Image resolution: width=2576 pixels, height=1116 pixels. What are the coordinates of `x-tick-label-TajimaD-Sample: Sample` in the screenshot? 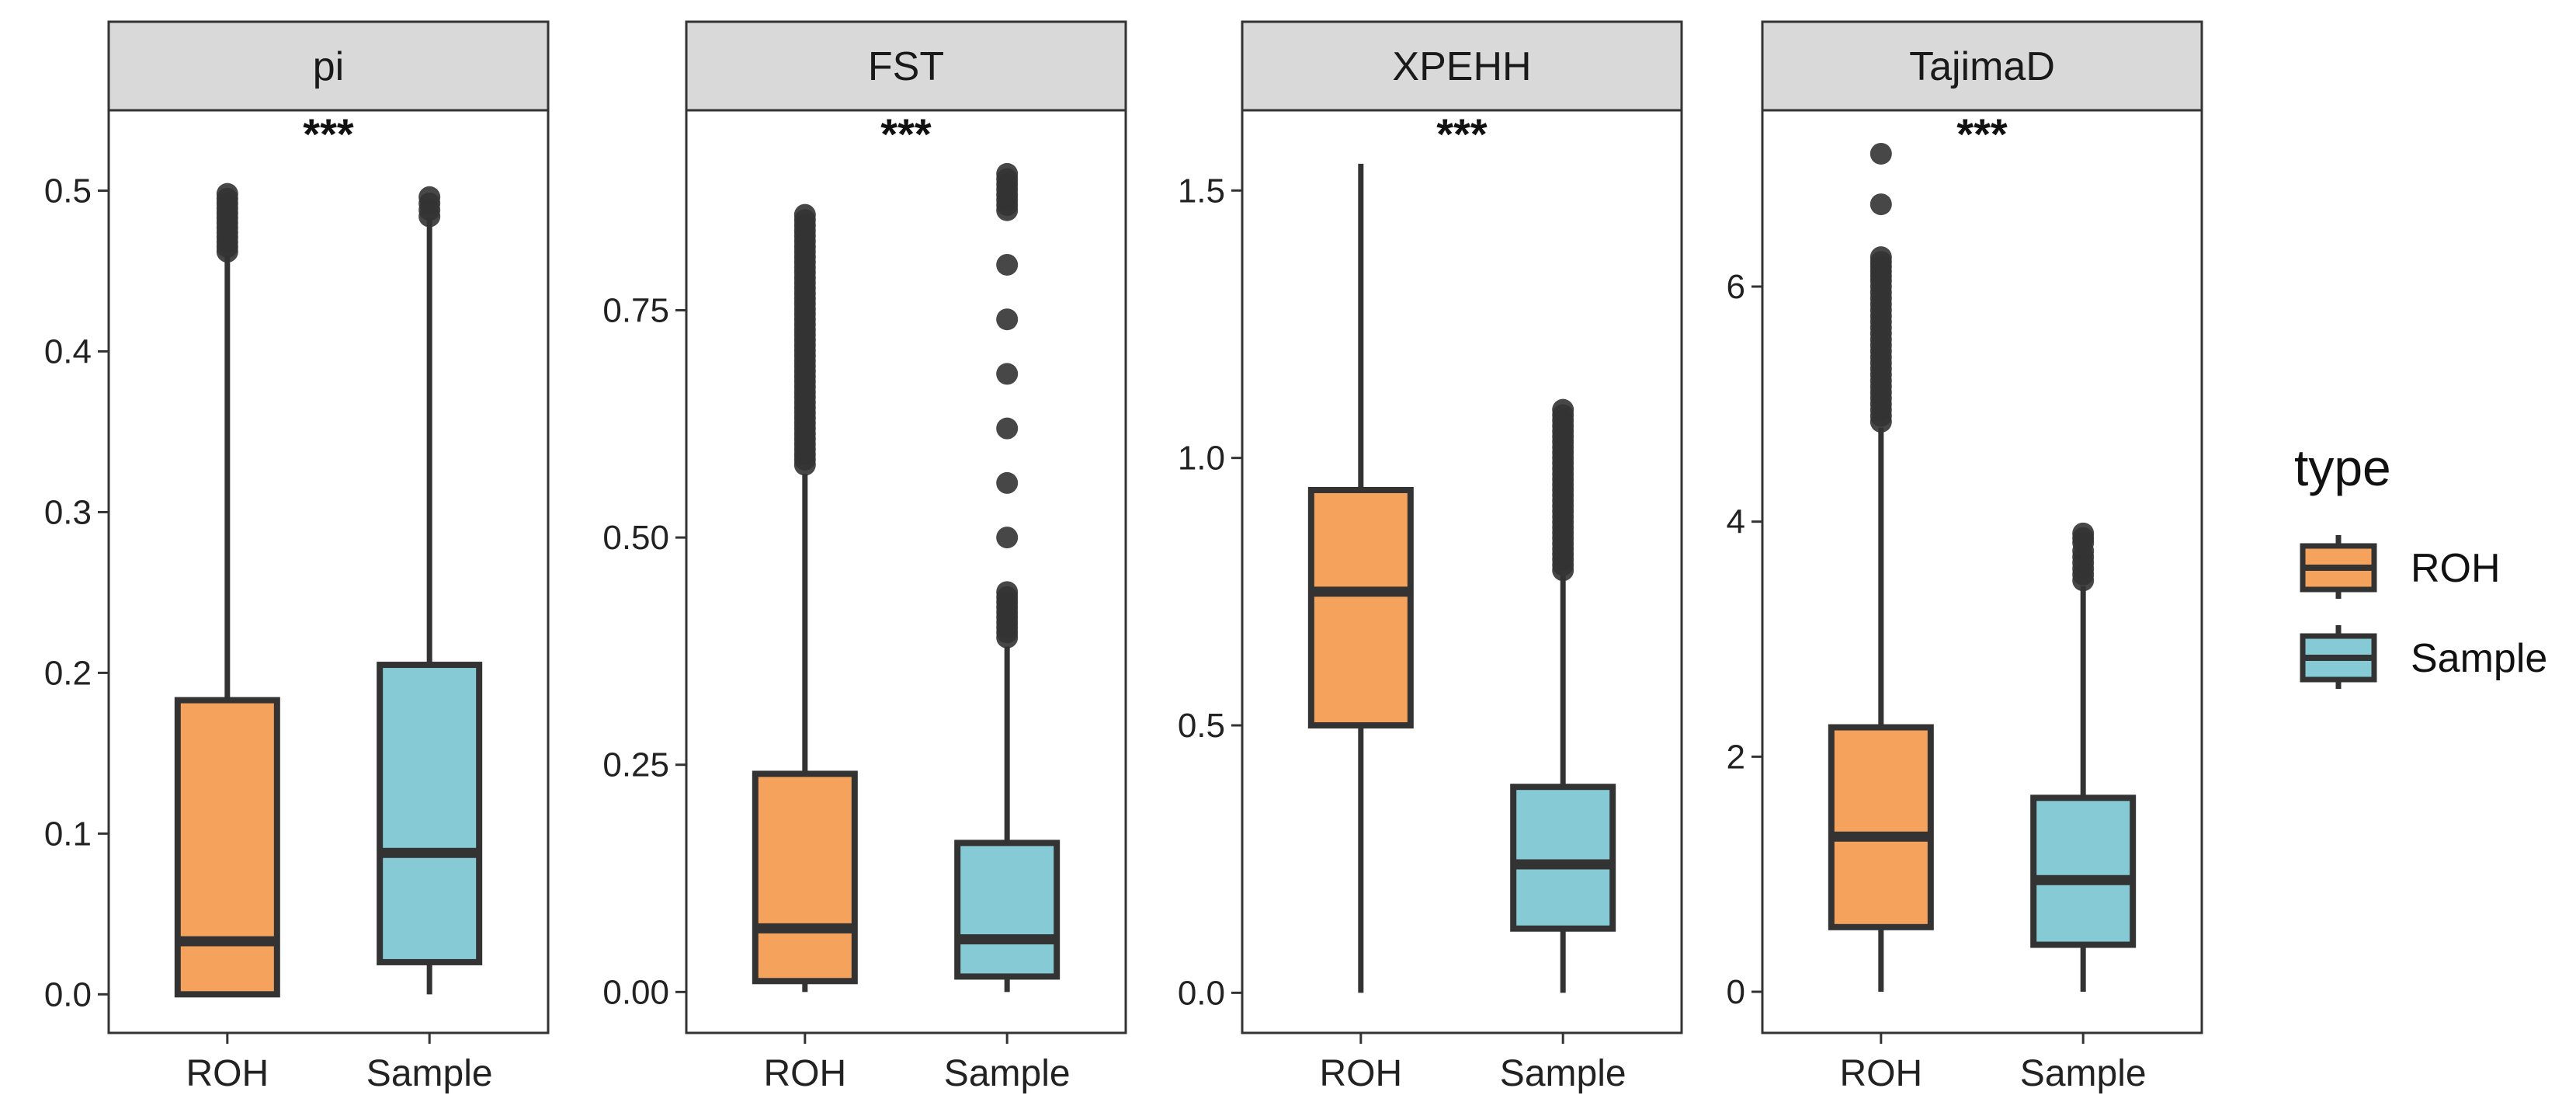 It's located at (2083, 1073).